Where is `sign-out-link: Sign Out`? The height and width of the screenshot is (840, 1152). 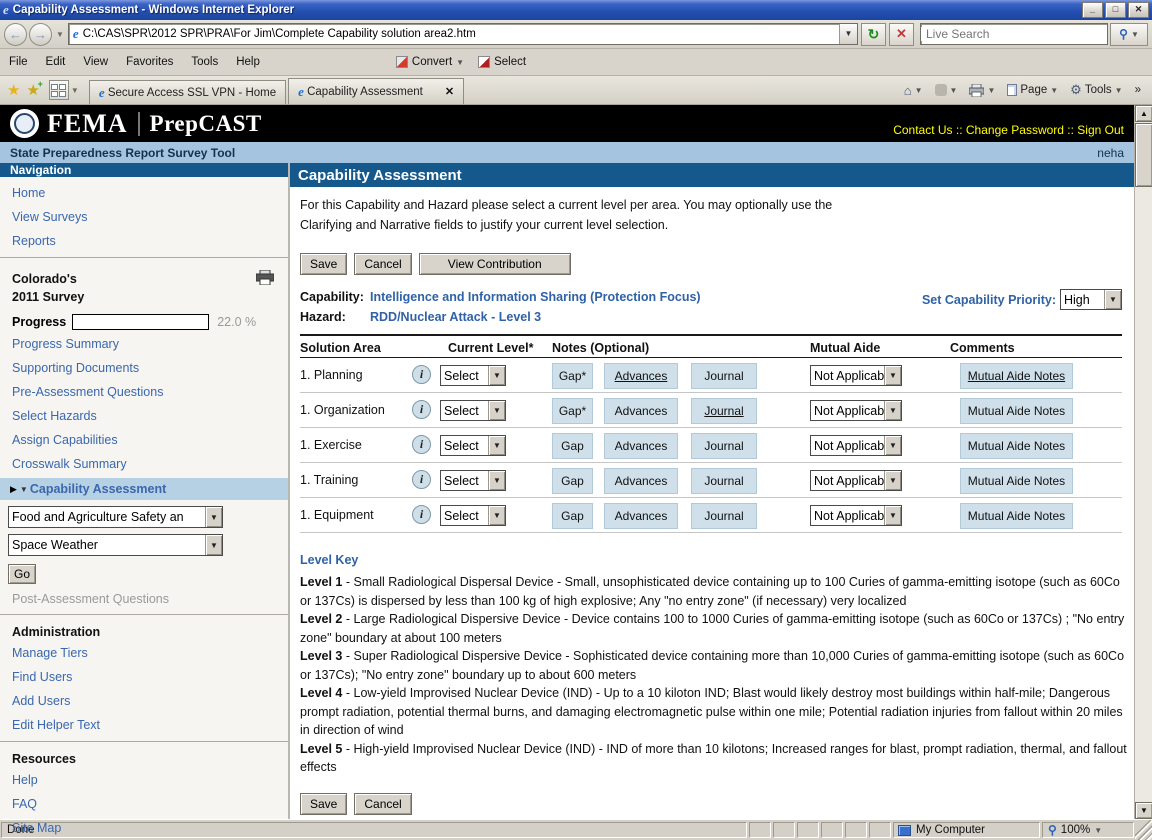 sign-out-link: Sign Out is located at coordinates (1100, 130).